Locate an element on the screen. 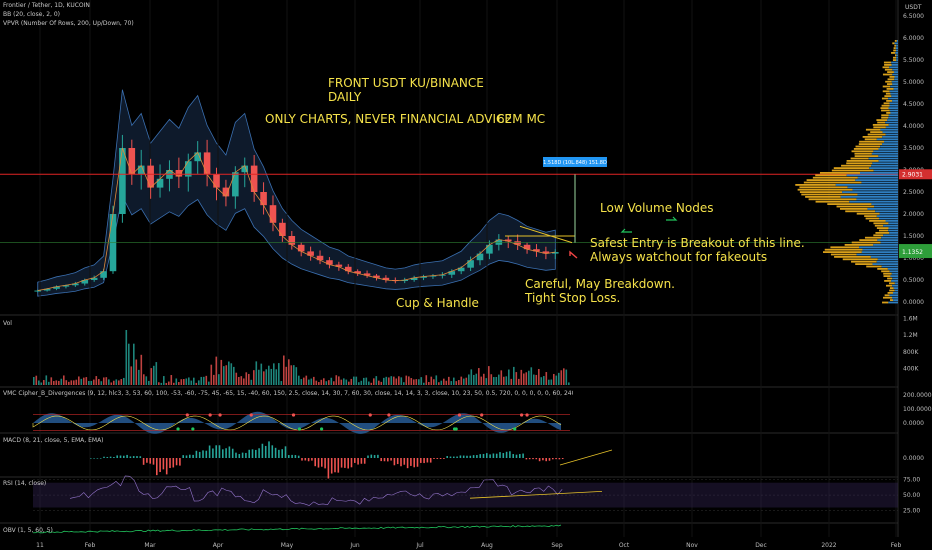 The width and height of the screenshot is (932, 550). rsi-pane-label: RSI (14, close) is located at coordinates (25, 483).